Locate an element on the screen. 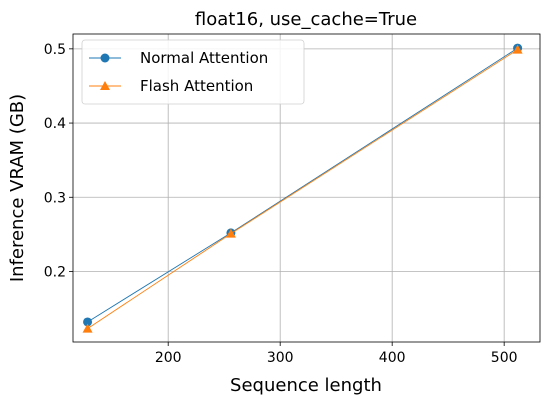 The width and height of the screenshot is (548, 405). legend-box is located at coordinates (193, 72).